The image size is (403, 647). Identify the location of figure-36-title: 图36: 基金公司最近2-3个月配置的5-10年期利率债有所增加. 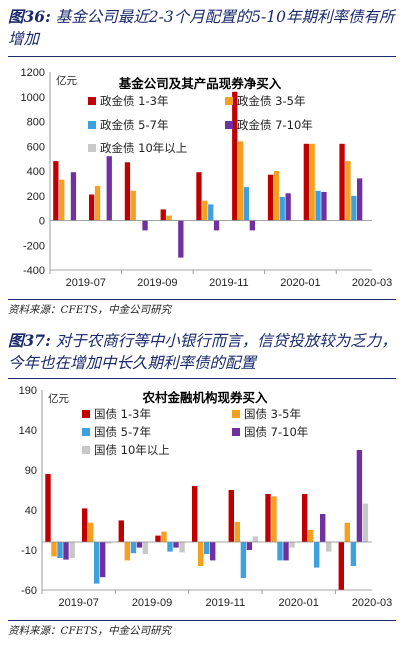
(203, 28).